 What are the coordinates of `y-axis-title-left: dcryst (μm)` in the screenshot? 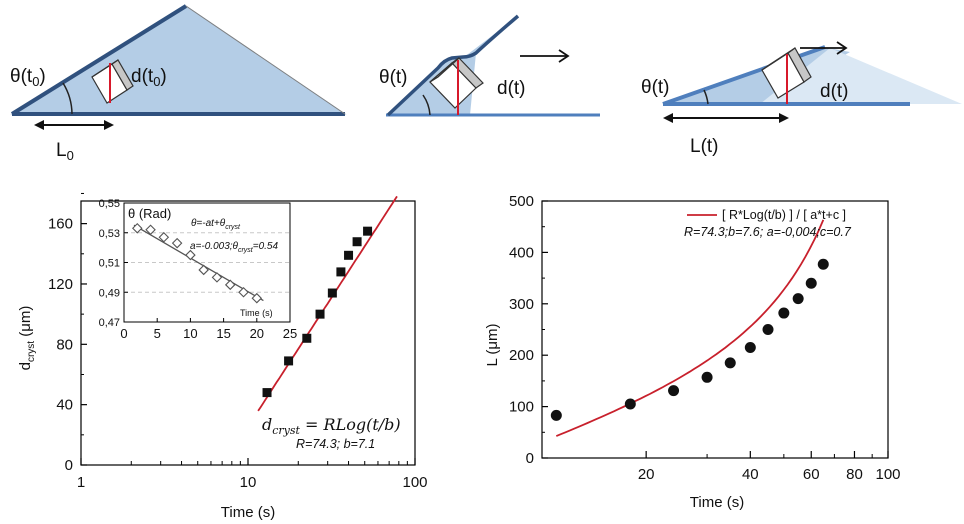 It's located at (27, 338).